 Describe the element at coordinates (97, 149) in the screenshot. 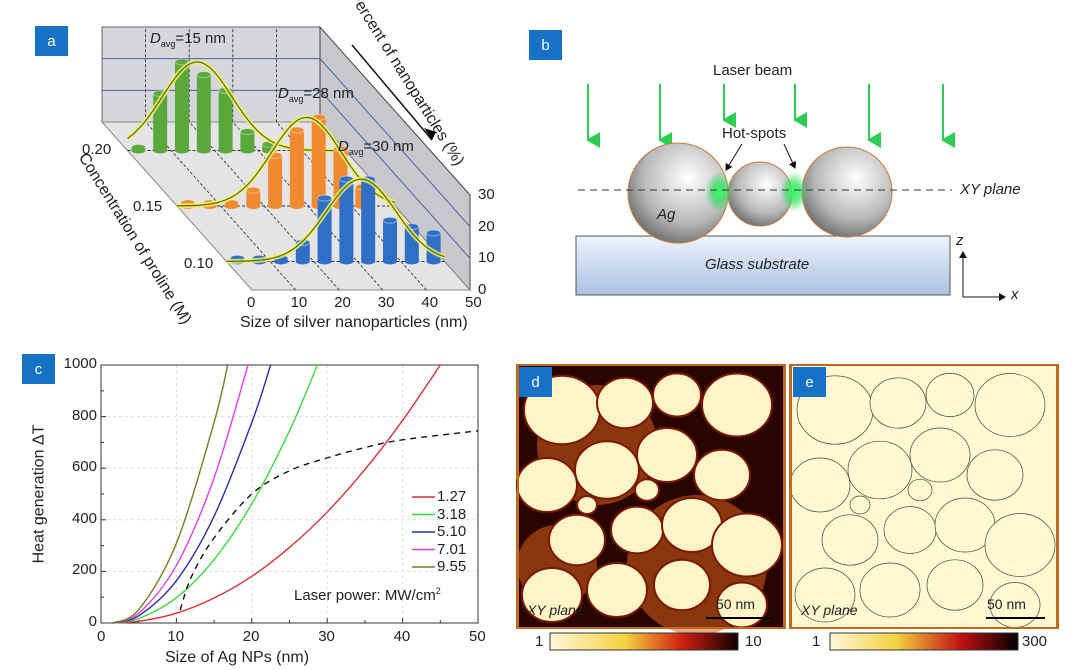

I see `conc-tick-0.20: 0.20` at that location.